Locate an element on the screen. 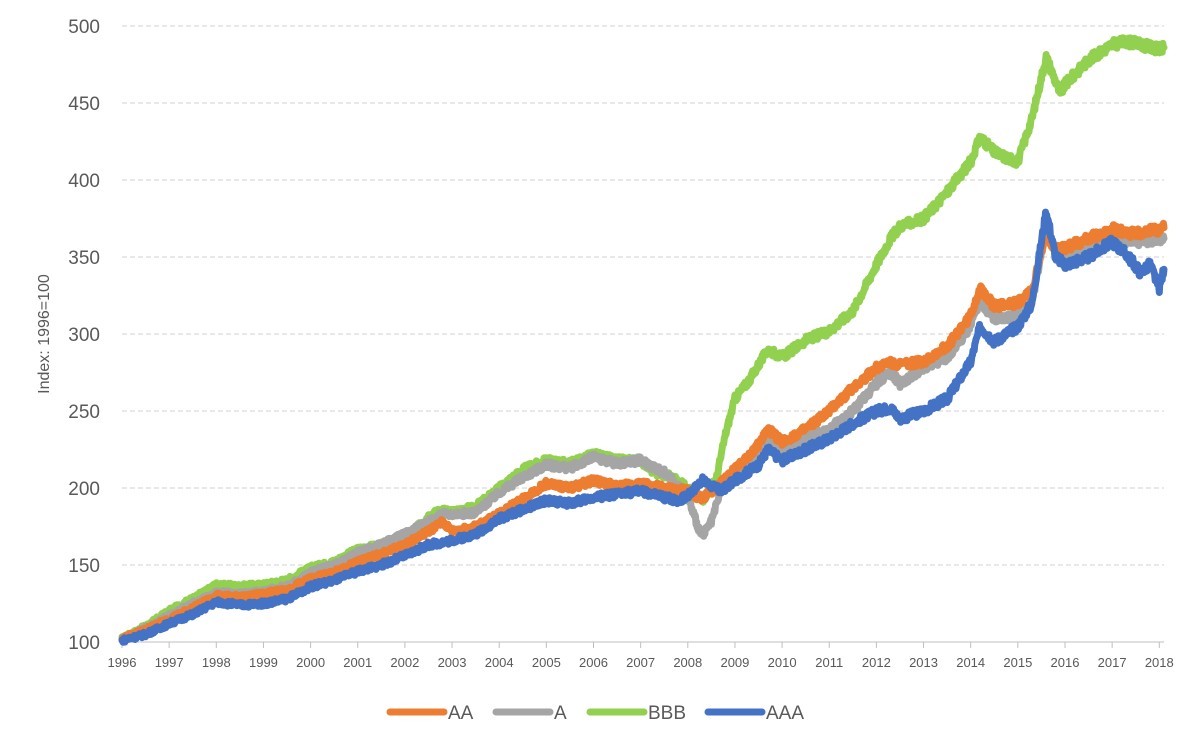 The image size is (1192, 745). x-tick-label: 2009 is located at coordinates (734, 662).